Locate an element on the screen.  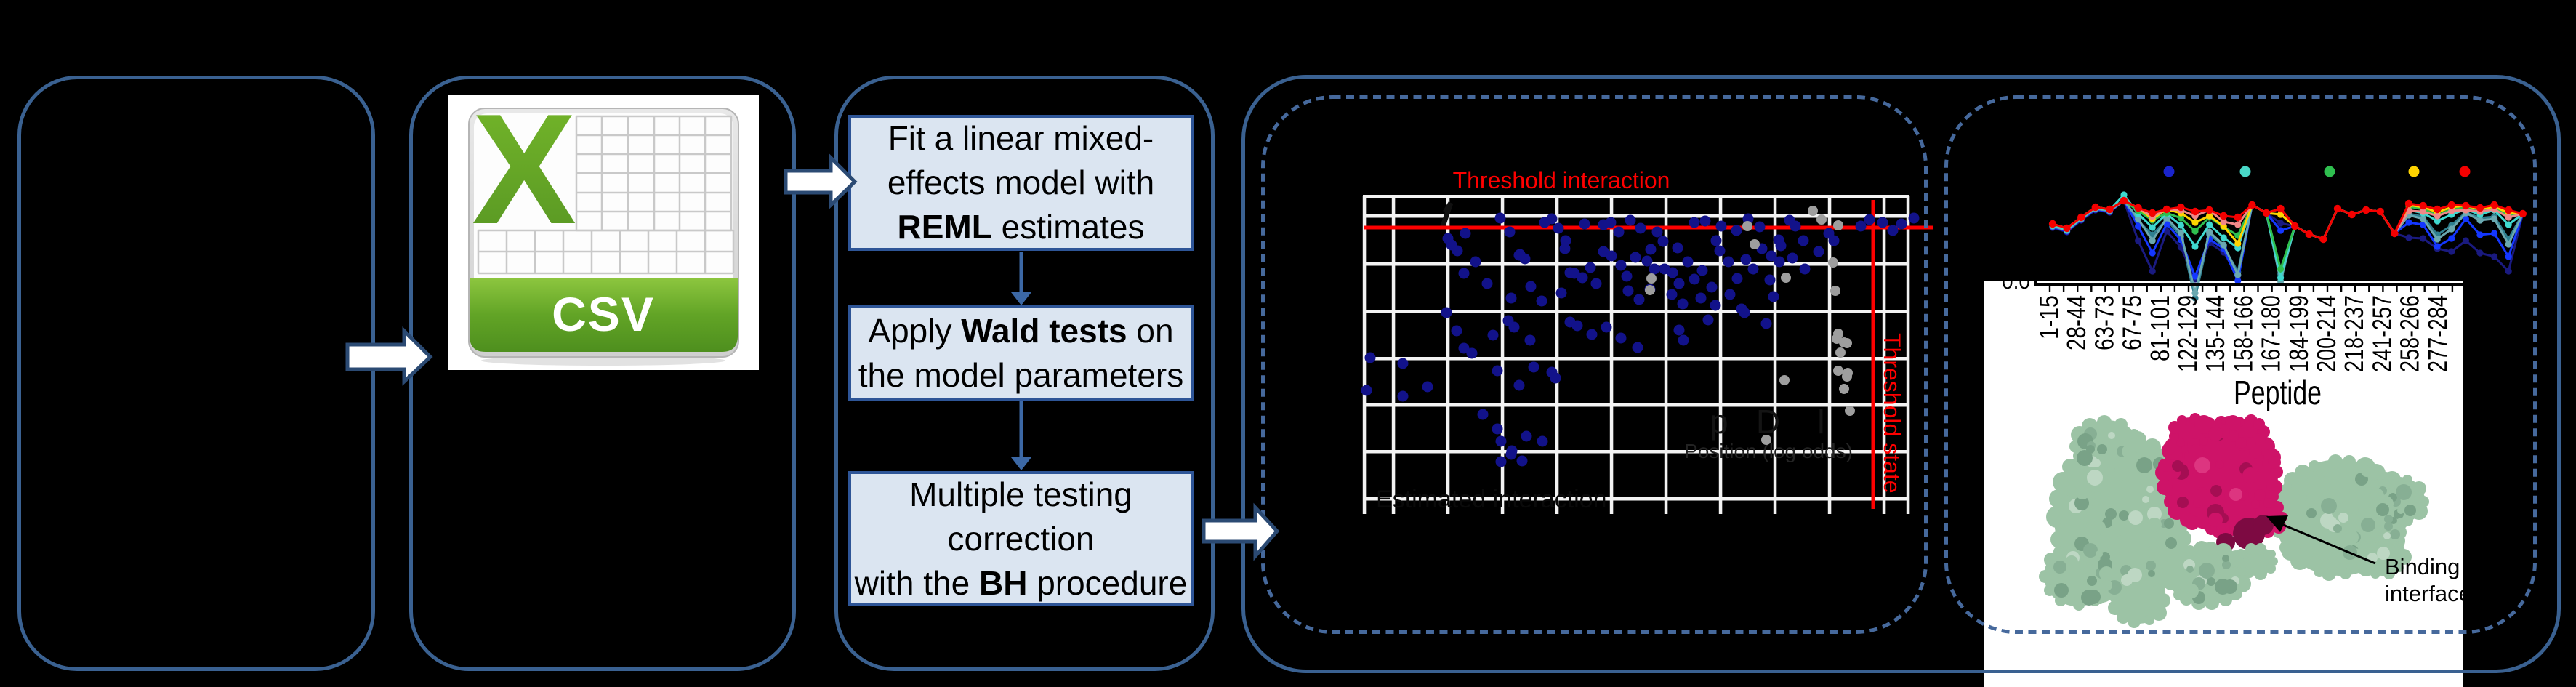
svg-text: Estimated interaction is located at coordinates (1491, 499).